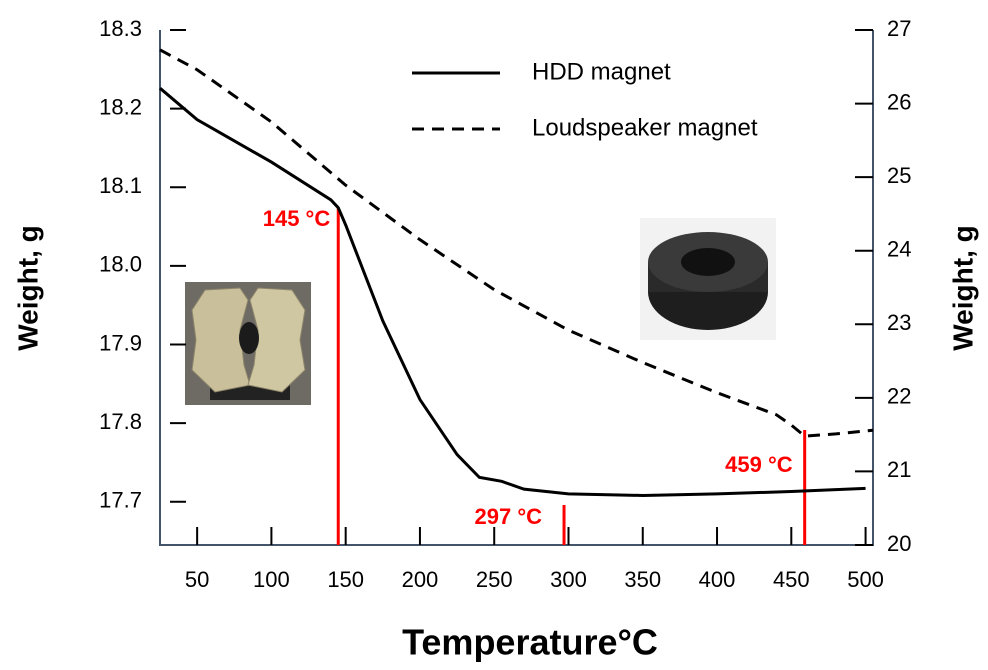 The width and height of the screenshot is (988, 670). What do you see at coordinates (120, 264) in the screenshot?
I see `y-tick-label: 18.0` at bounding box center [120, 264].